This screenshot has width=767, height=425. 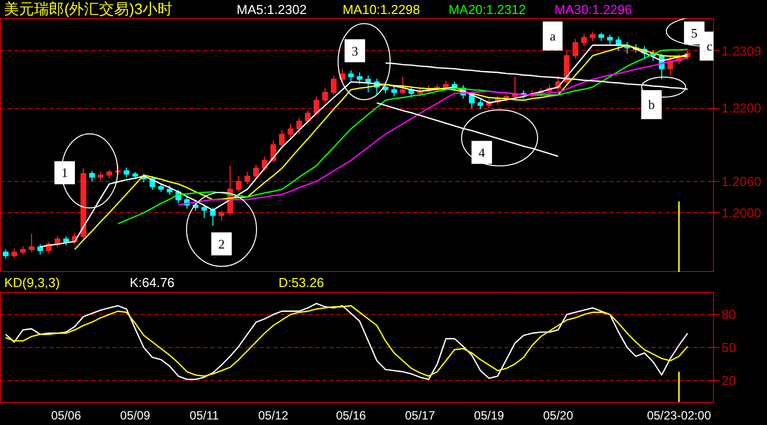 What do you see at coordinates (381, 9) in the screenshot?
I see `text: MA10:1.2298` at bounding box center [381, 9].